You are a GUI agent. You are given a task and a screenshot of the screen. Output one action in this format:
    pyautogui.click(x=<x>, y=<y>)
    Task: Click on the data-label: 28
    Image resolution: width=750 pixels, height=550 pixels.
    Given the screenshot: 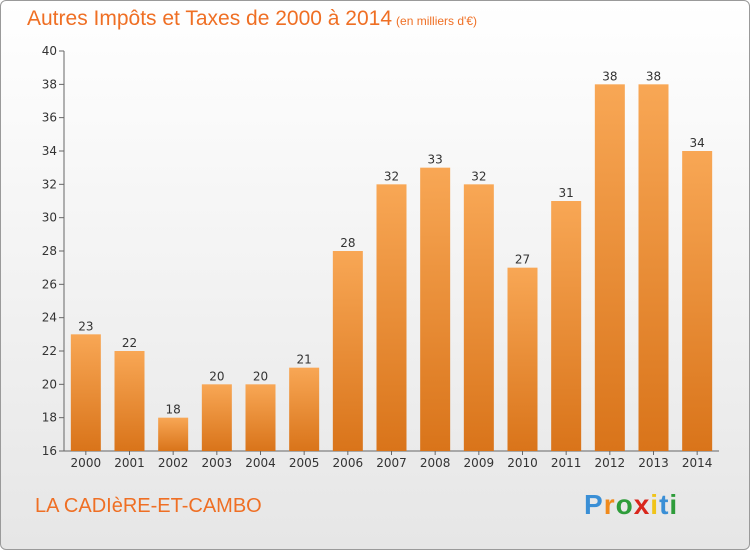 What is the action you would take?
    pyautogui.click(x=347, y=243)
    